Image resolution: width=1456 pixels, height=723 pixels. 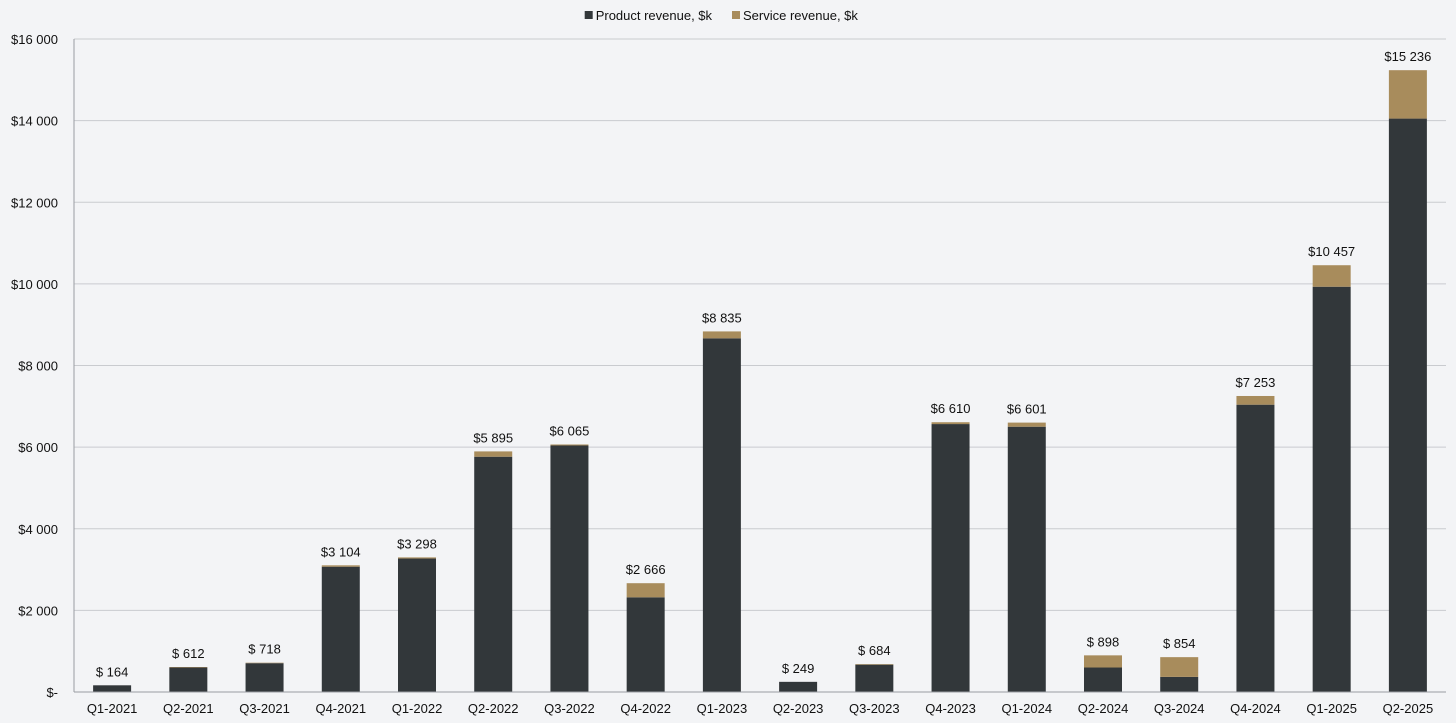 What do you see at coordinates (1331, 251) in the screenshot?
I see `total-data-label: $10 457` at bounding box center [1331, 251].